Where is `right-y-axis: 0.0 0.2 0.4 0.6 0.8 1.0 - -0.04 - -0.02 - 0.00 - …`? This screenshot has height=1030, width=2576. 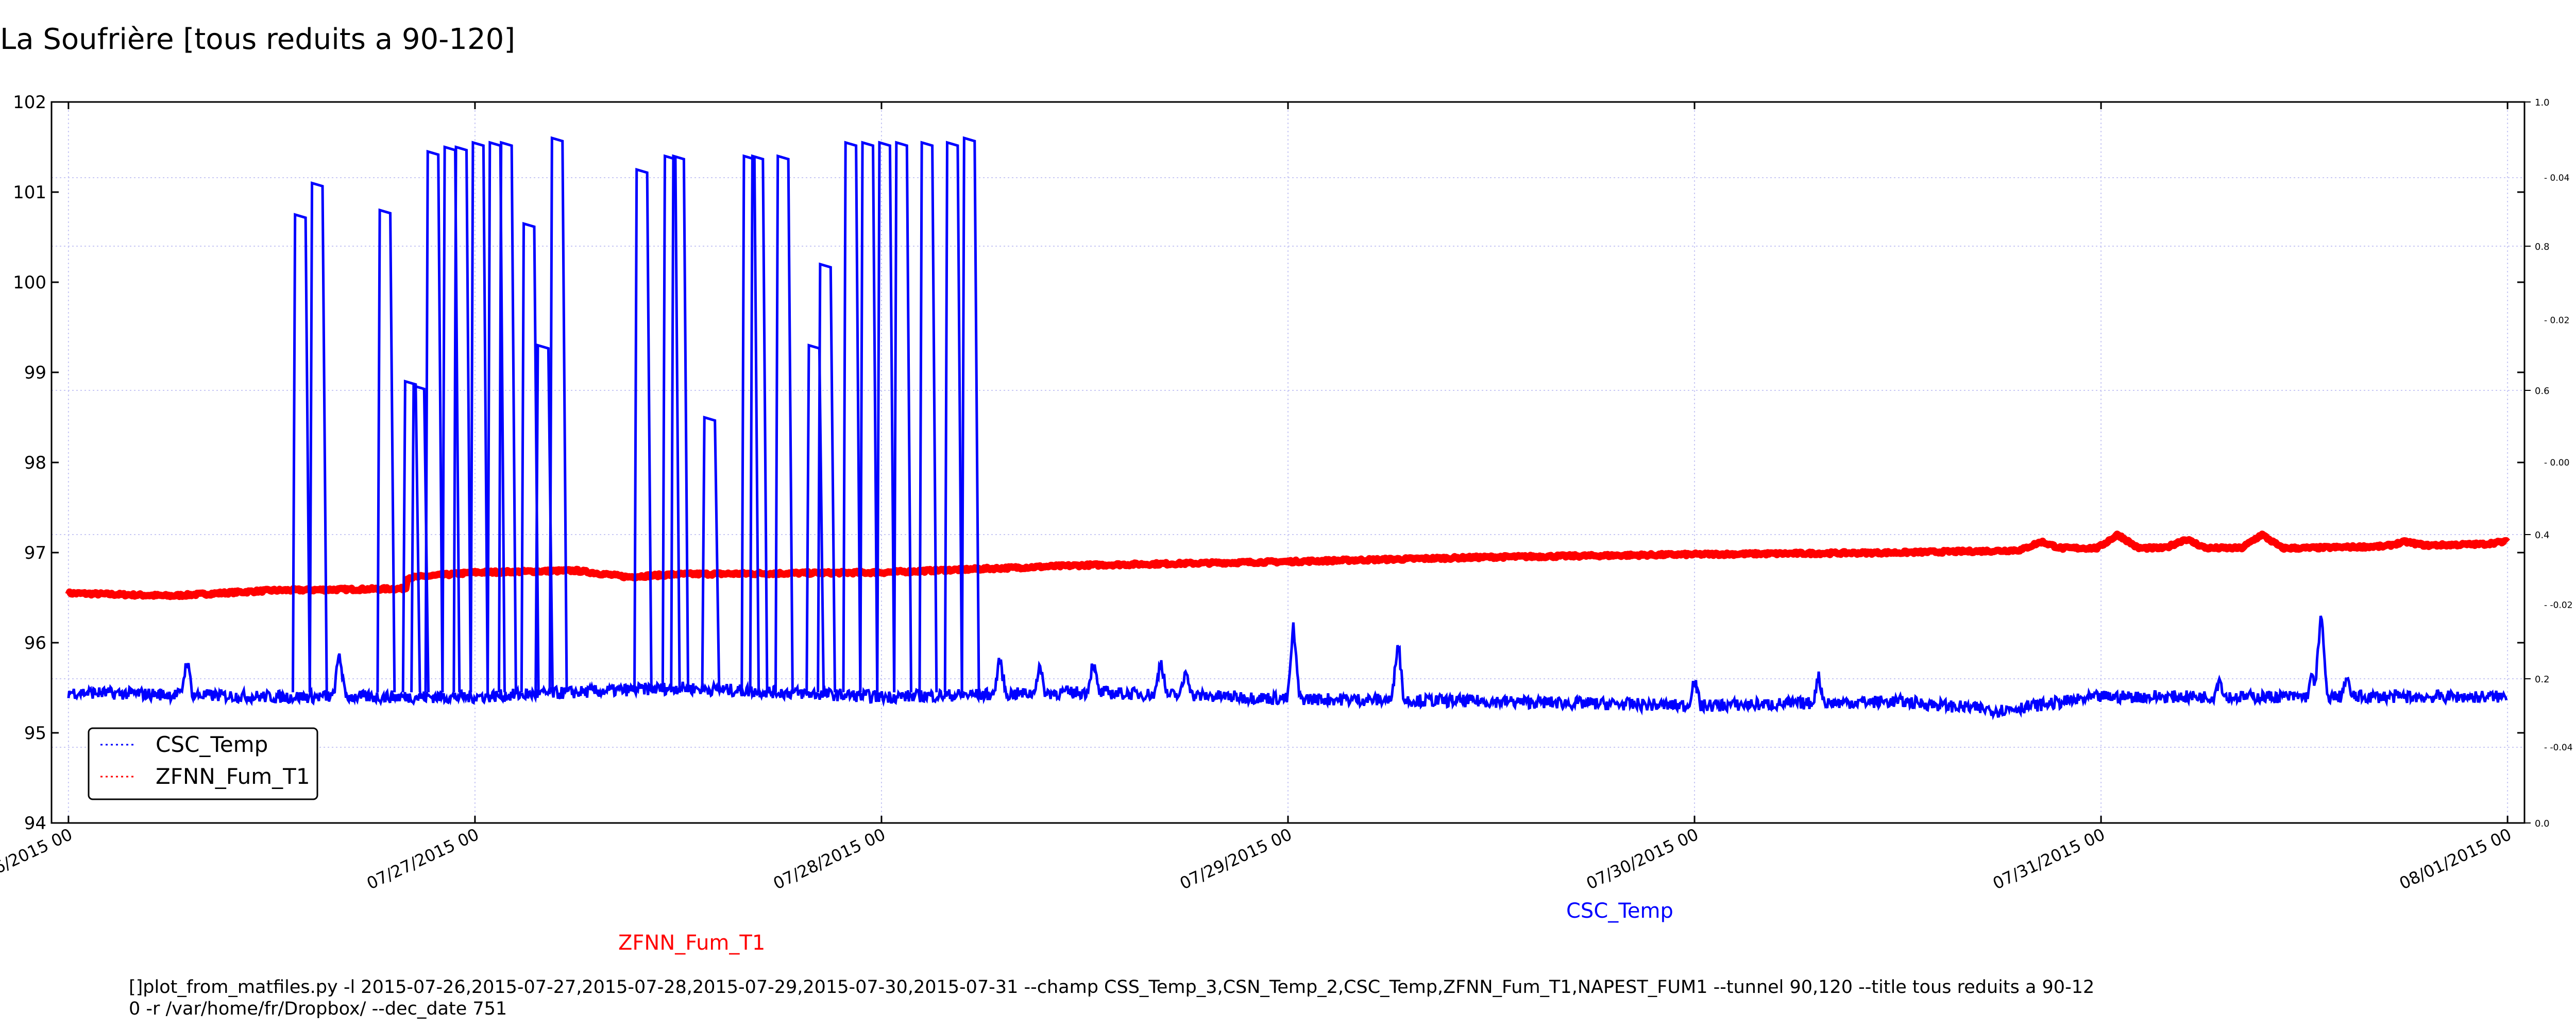 right-y-axis: 0.0 0.2 0.4 0.6 0.8 1.0 - -0.04 - -0.02 - 0.00 - … is located at coordinates (2548, 463).